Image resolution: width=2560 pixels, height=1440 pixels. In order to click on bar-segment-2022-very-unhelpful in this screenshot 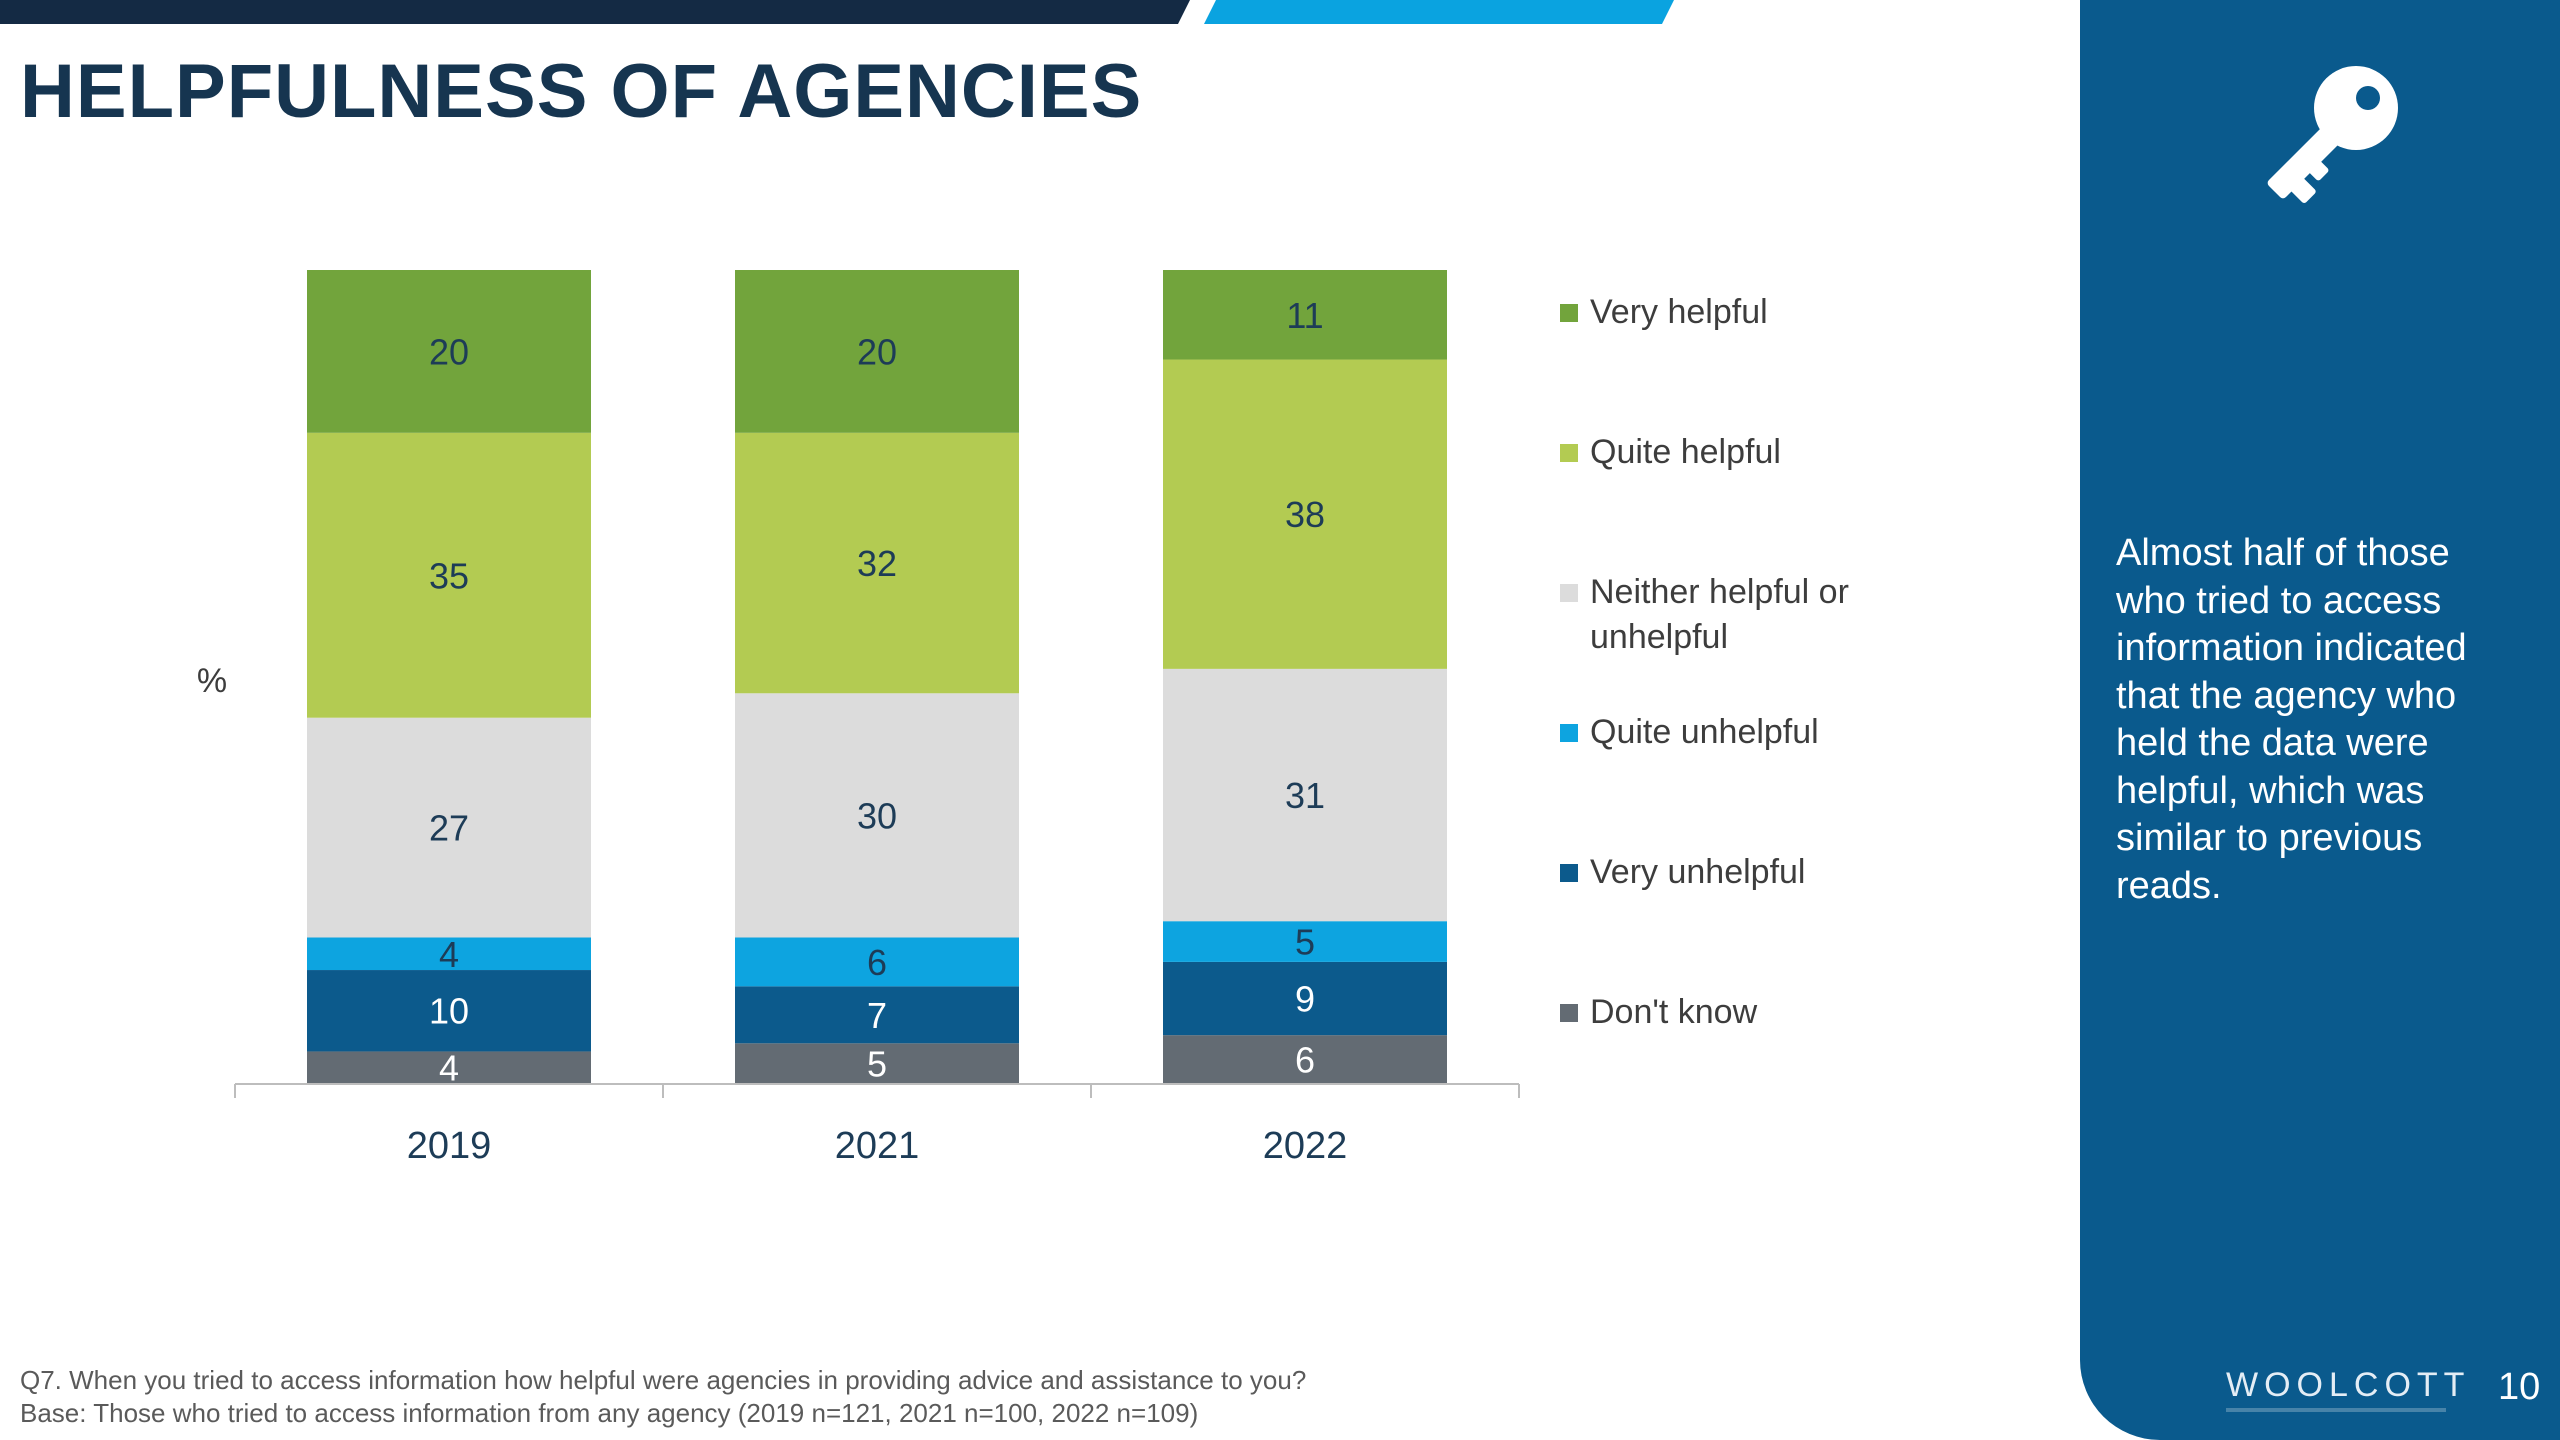, I will do `click(1305, 998)`.